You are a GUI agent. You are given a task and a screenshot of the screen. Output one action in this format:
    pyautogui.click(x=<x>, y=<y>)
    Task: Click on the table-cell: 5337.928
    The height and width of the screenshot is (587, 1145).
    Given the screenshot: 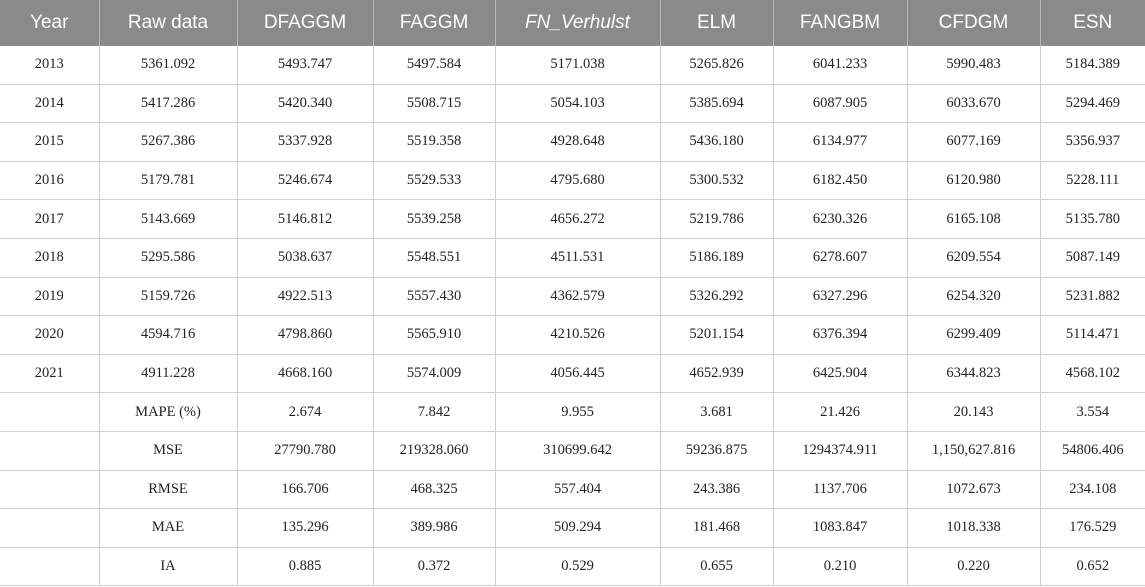 What is the action you would take?
    pyautogui.click(x=305, y=142)
    